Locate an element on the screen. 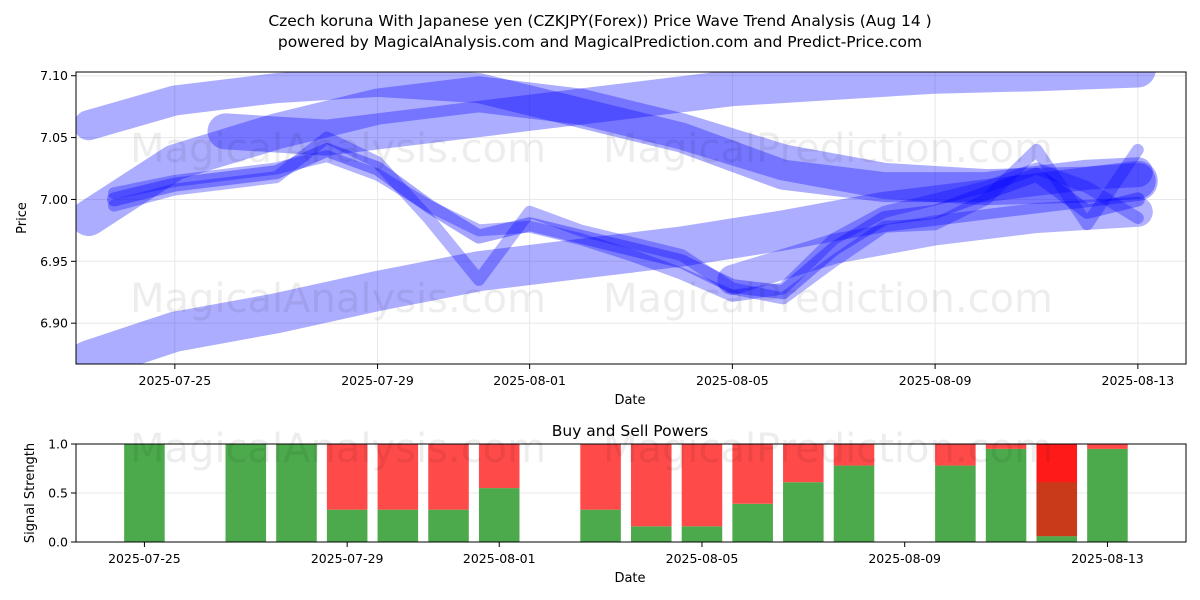 This screenshot has width=1200, height=600. signal-panel-title: Buy and Sell Powers is located at coordinates (630, 431).